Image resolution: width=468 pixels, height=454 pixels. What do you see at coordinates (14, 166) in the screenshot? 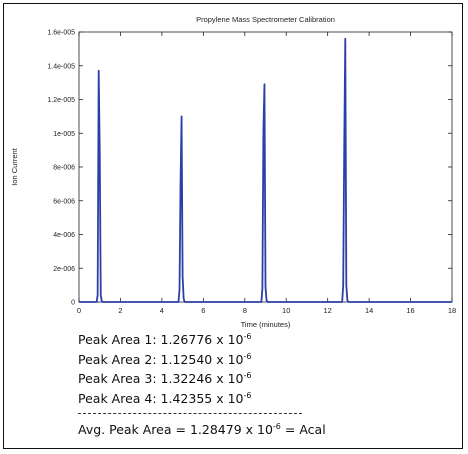
I see `y-axis-label: Ion Current` at bounding box center [14, 166].